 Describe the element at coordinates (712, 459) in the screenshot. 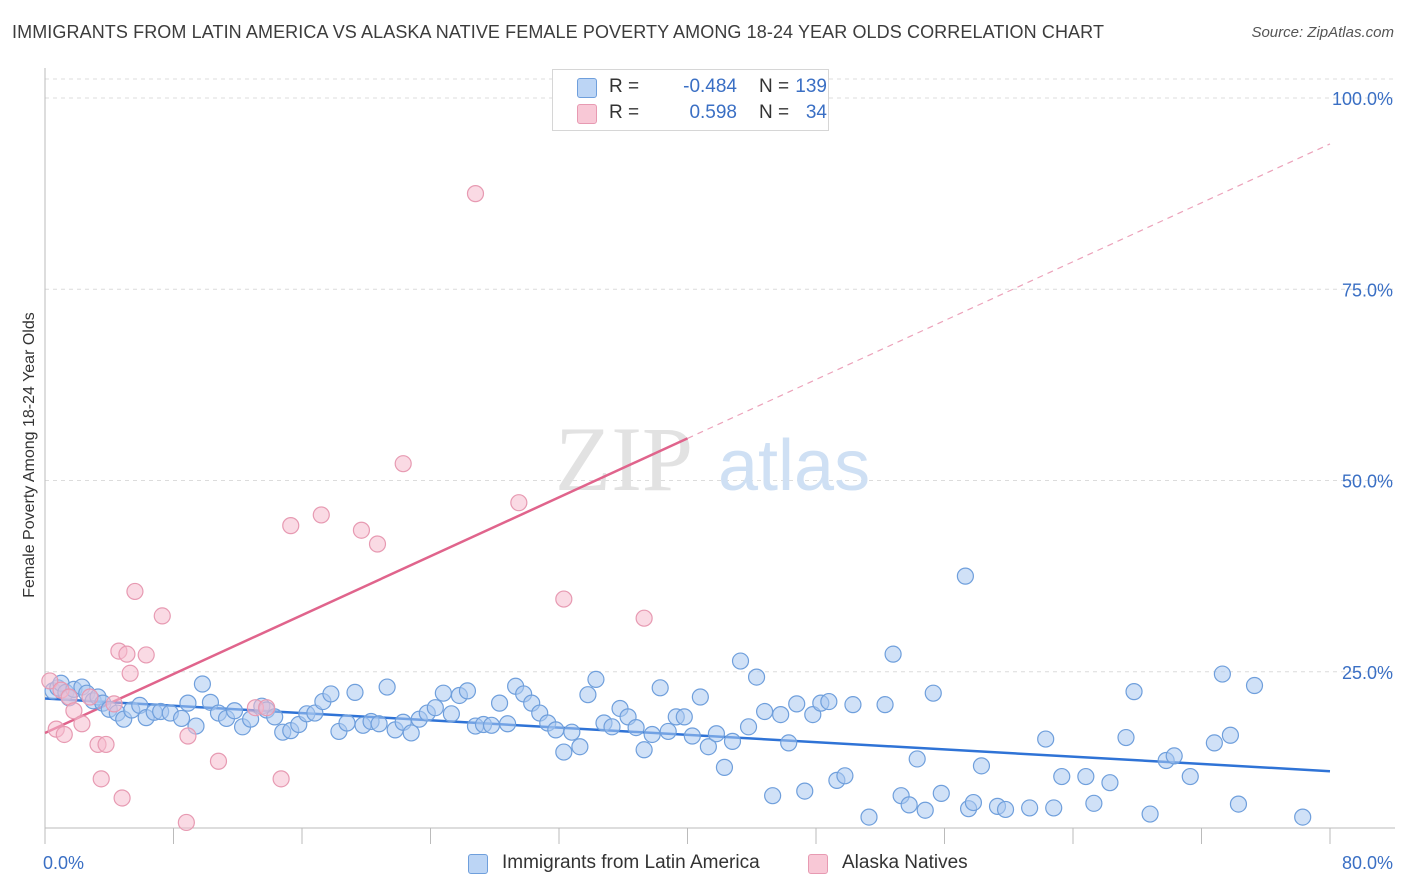

I see `watermark: ZIP atlas` at that location.